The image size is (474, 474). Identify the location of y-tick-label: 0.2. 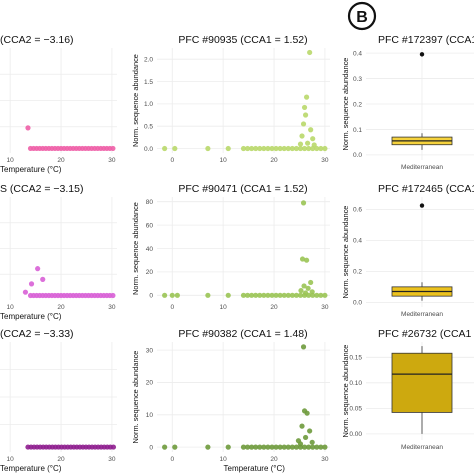
(357, 272).